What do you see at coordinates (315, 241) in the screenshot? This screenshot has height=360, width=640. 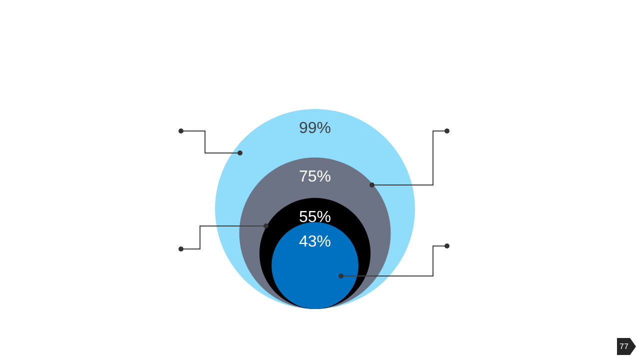 I see `data-label: 43%` at bounding box center [315, 241].